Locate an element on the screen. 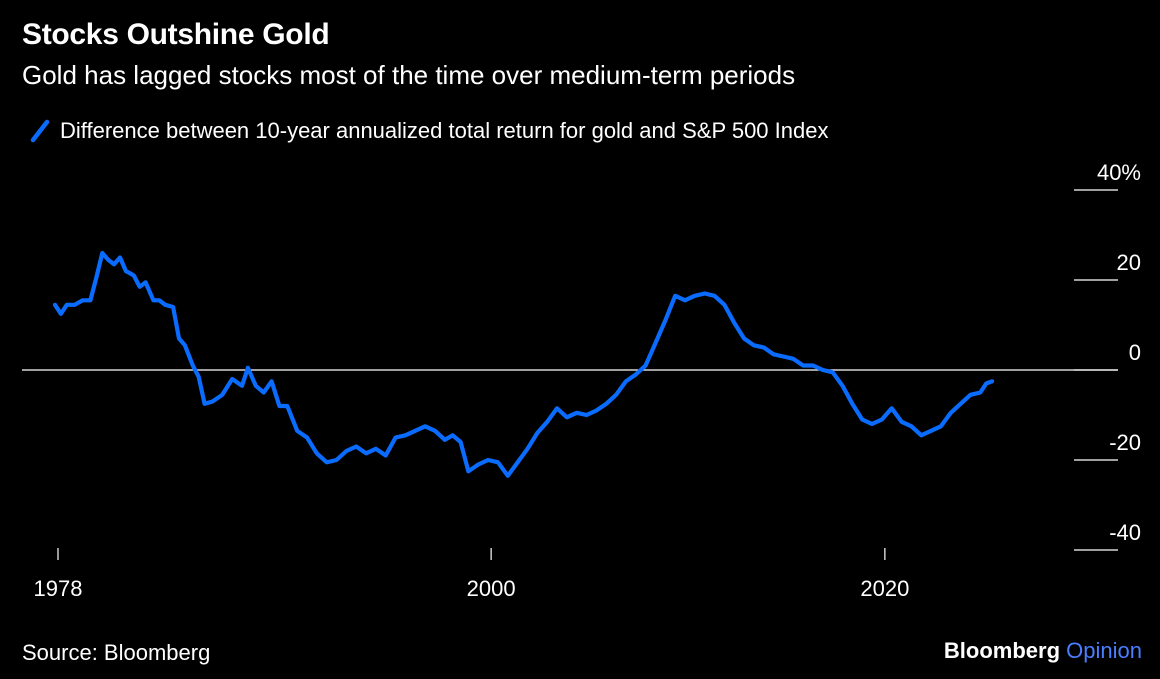 The height and width of the screenshot is (679, 1160). y-tick-label: 20 is located at coordinates (1129, 262).